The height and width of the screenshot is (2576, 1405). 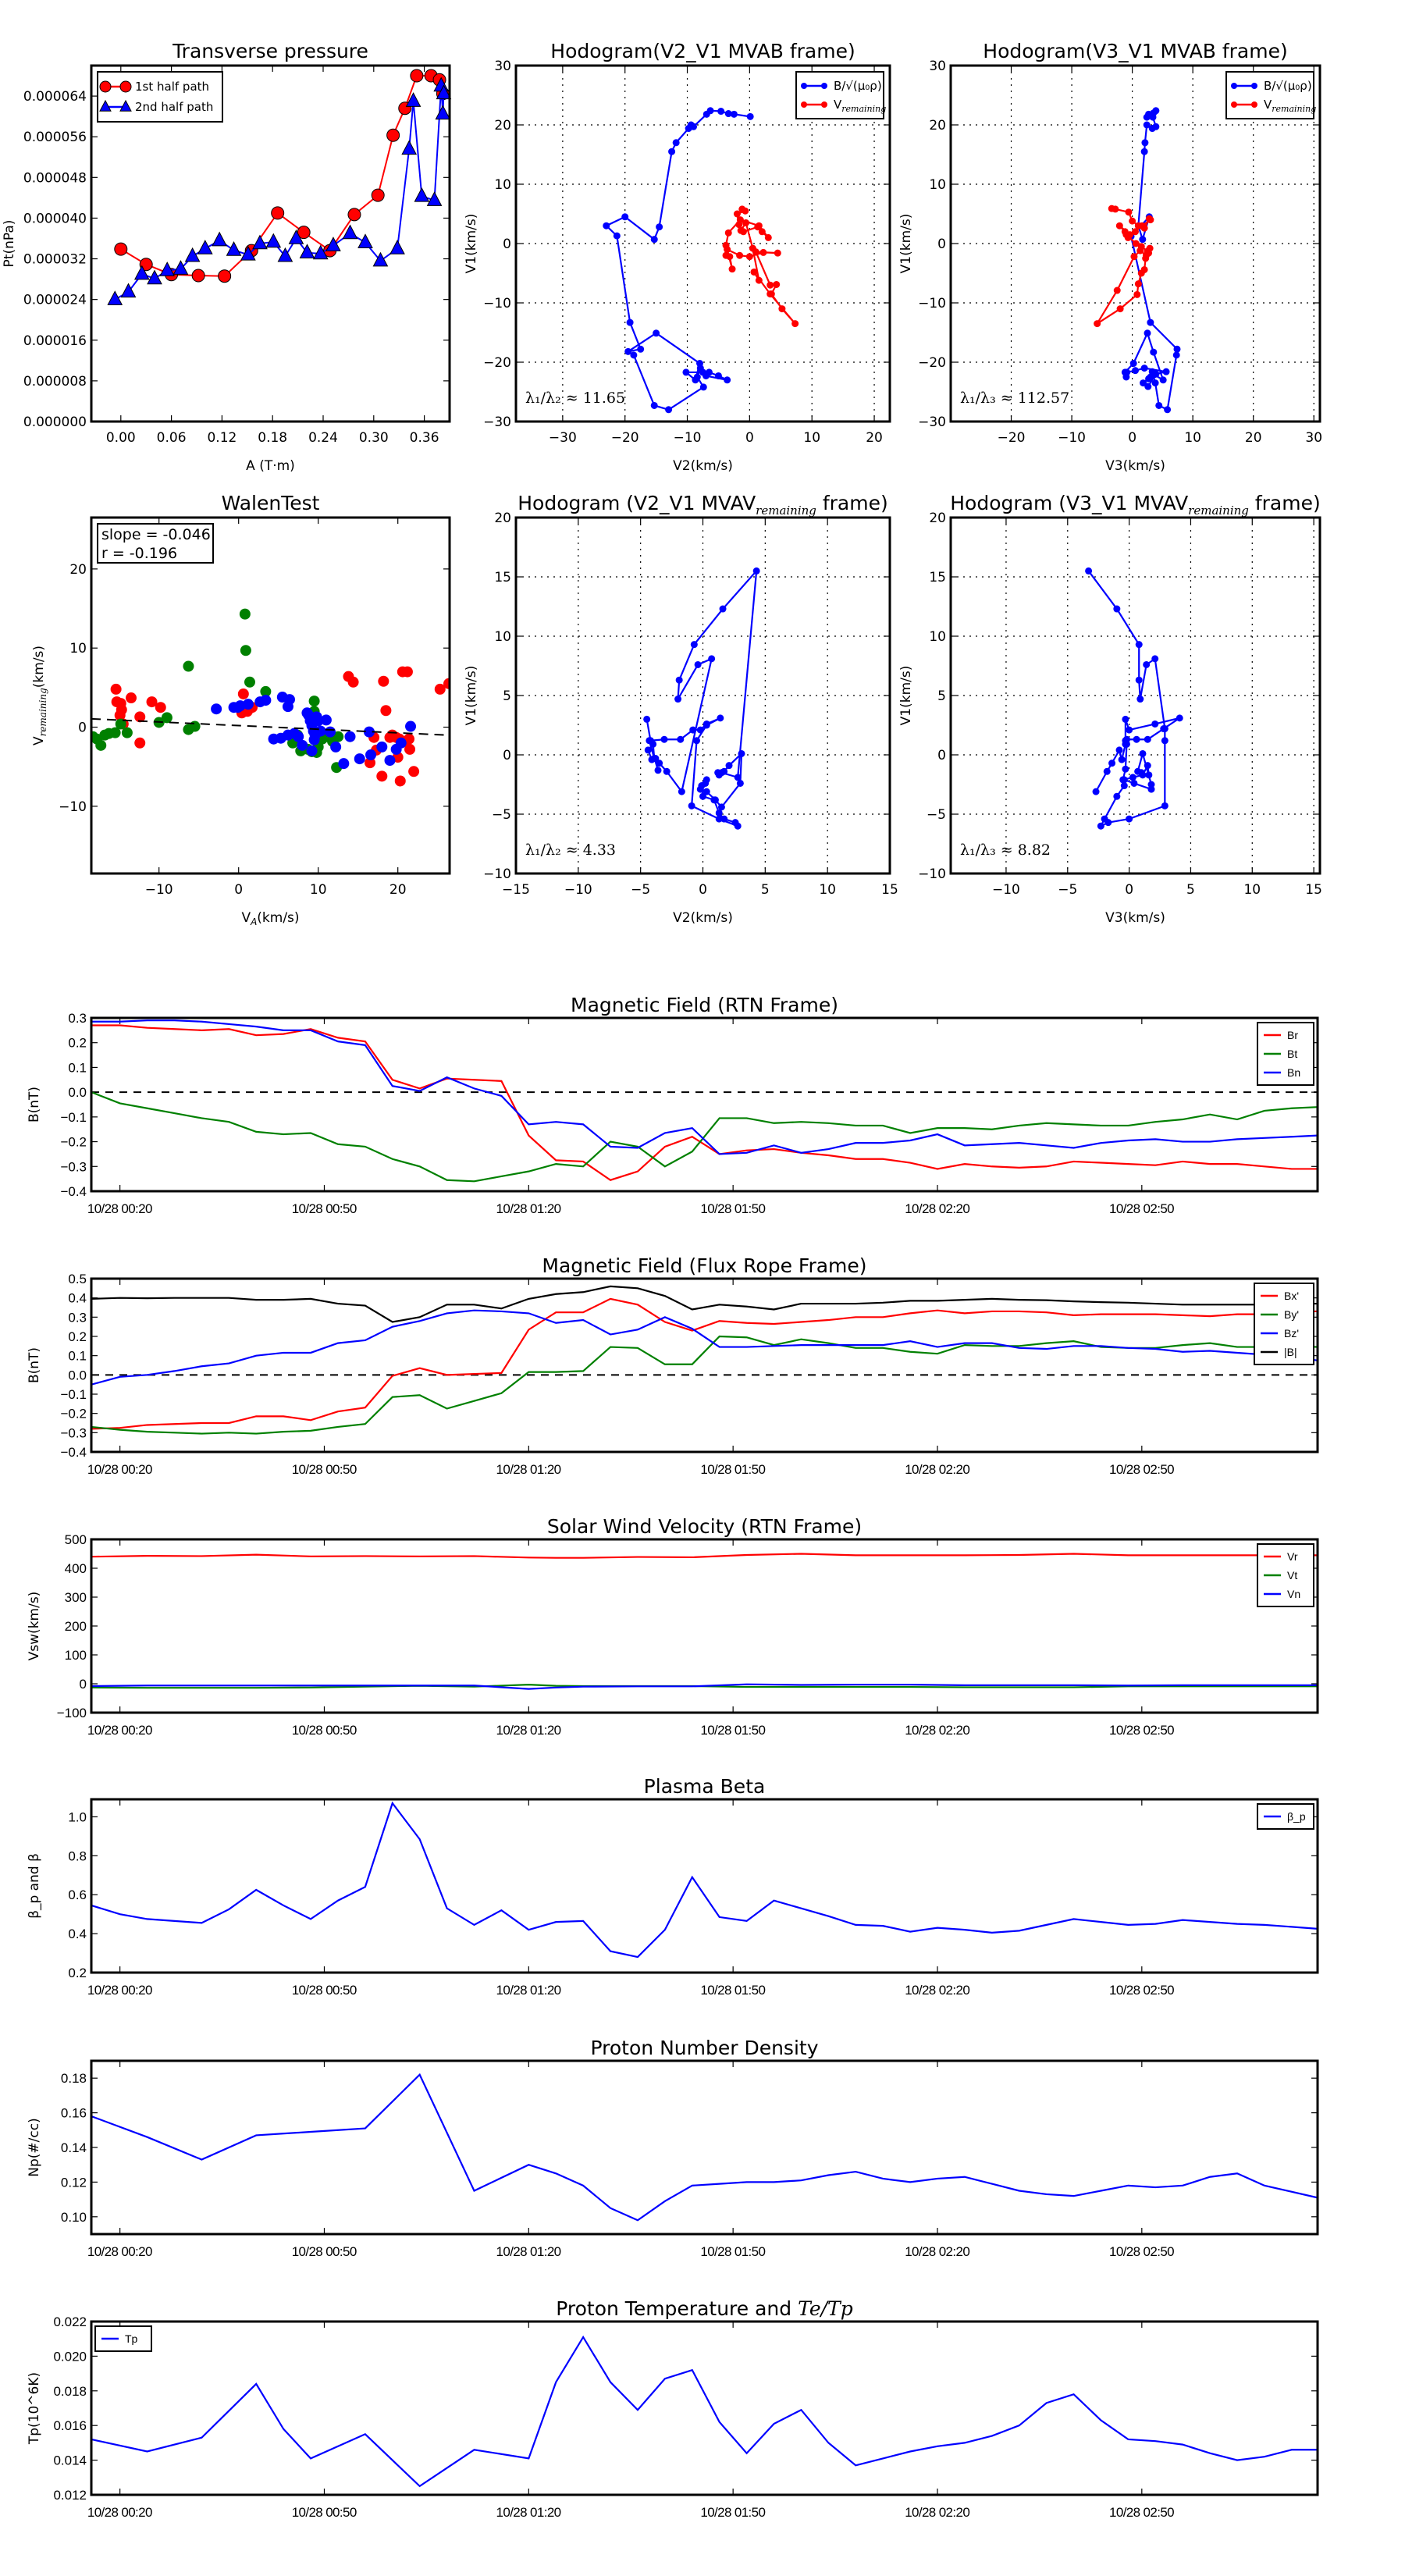 What do you see at coordinates (932, 874) in the screenshot?
I see `y-tick-label: −10` at bounding box center [932, 874].